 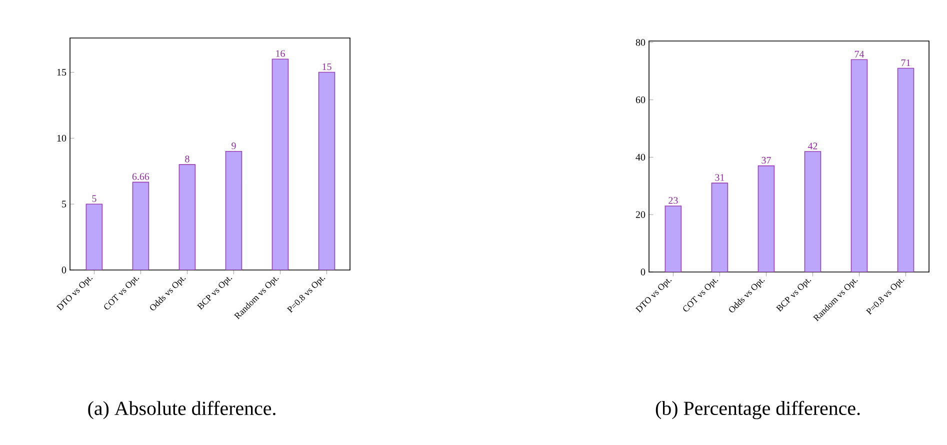 What do you see at coordinates (766, 160) in the screenshot?
I see `data-label: 37` at bounding box center [766, 160].